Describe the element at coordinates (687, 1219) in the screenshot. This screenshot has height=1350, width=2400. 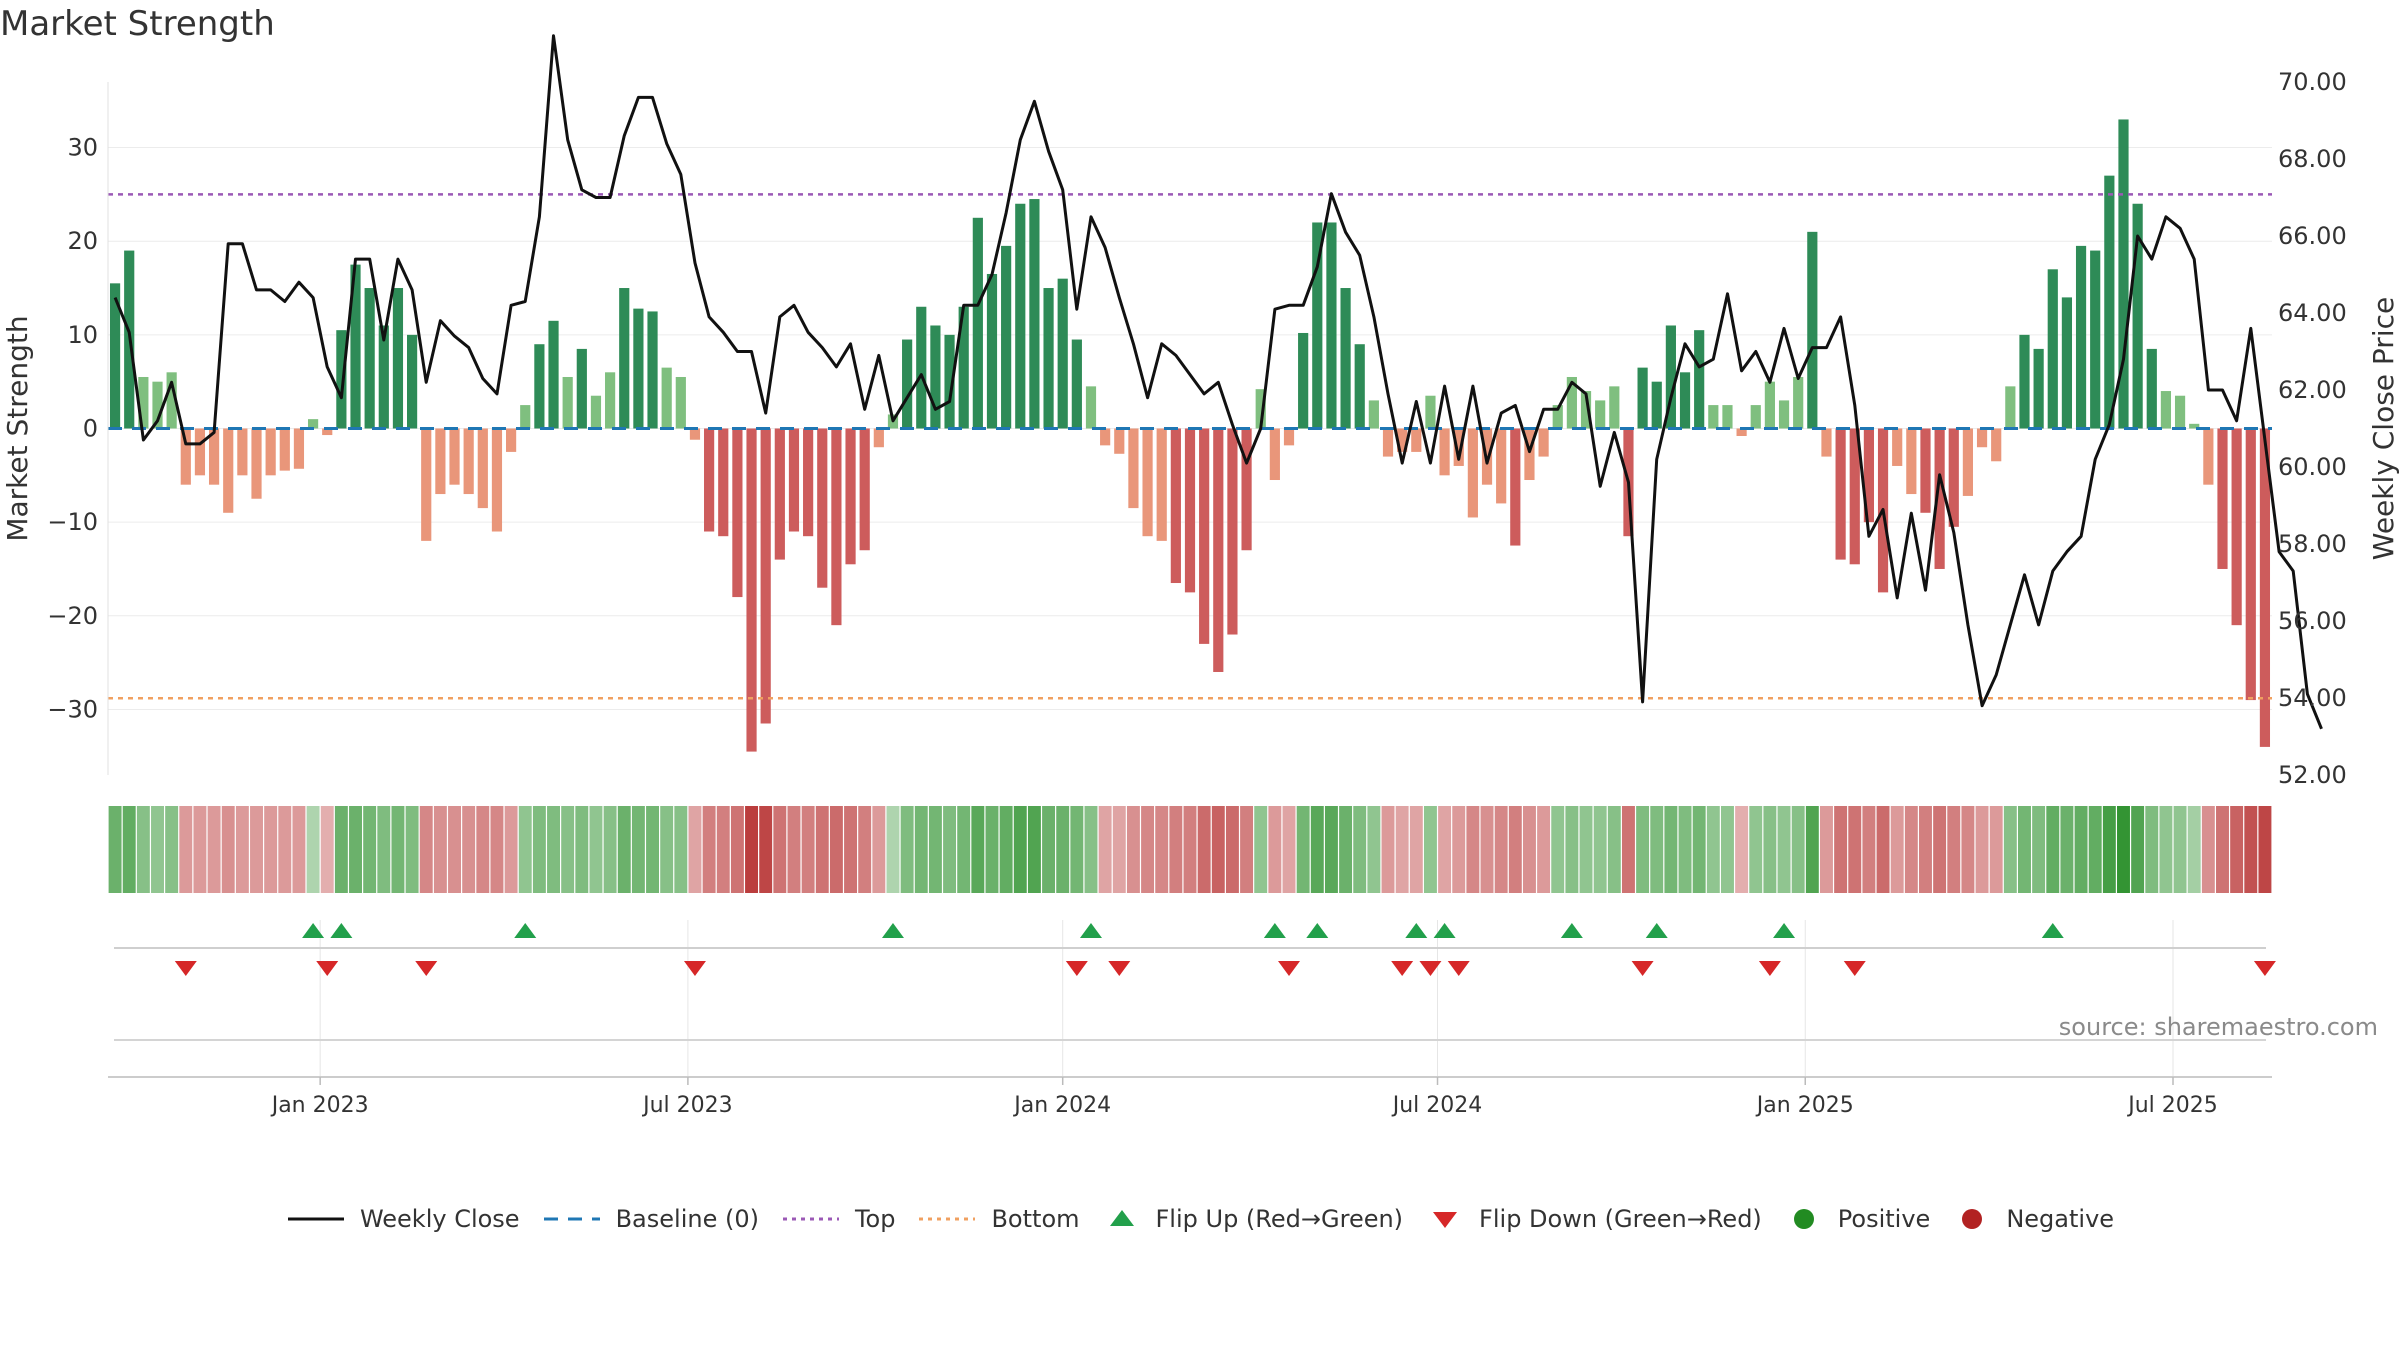
I see `legend-baseline-label: Baseline (0)` at that location.